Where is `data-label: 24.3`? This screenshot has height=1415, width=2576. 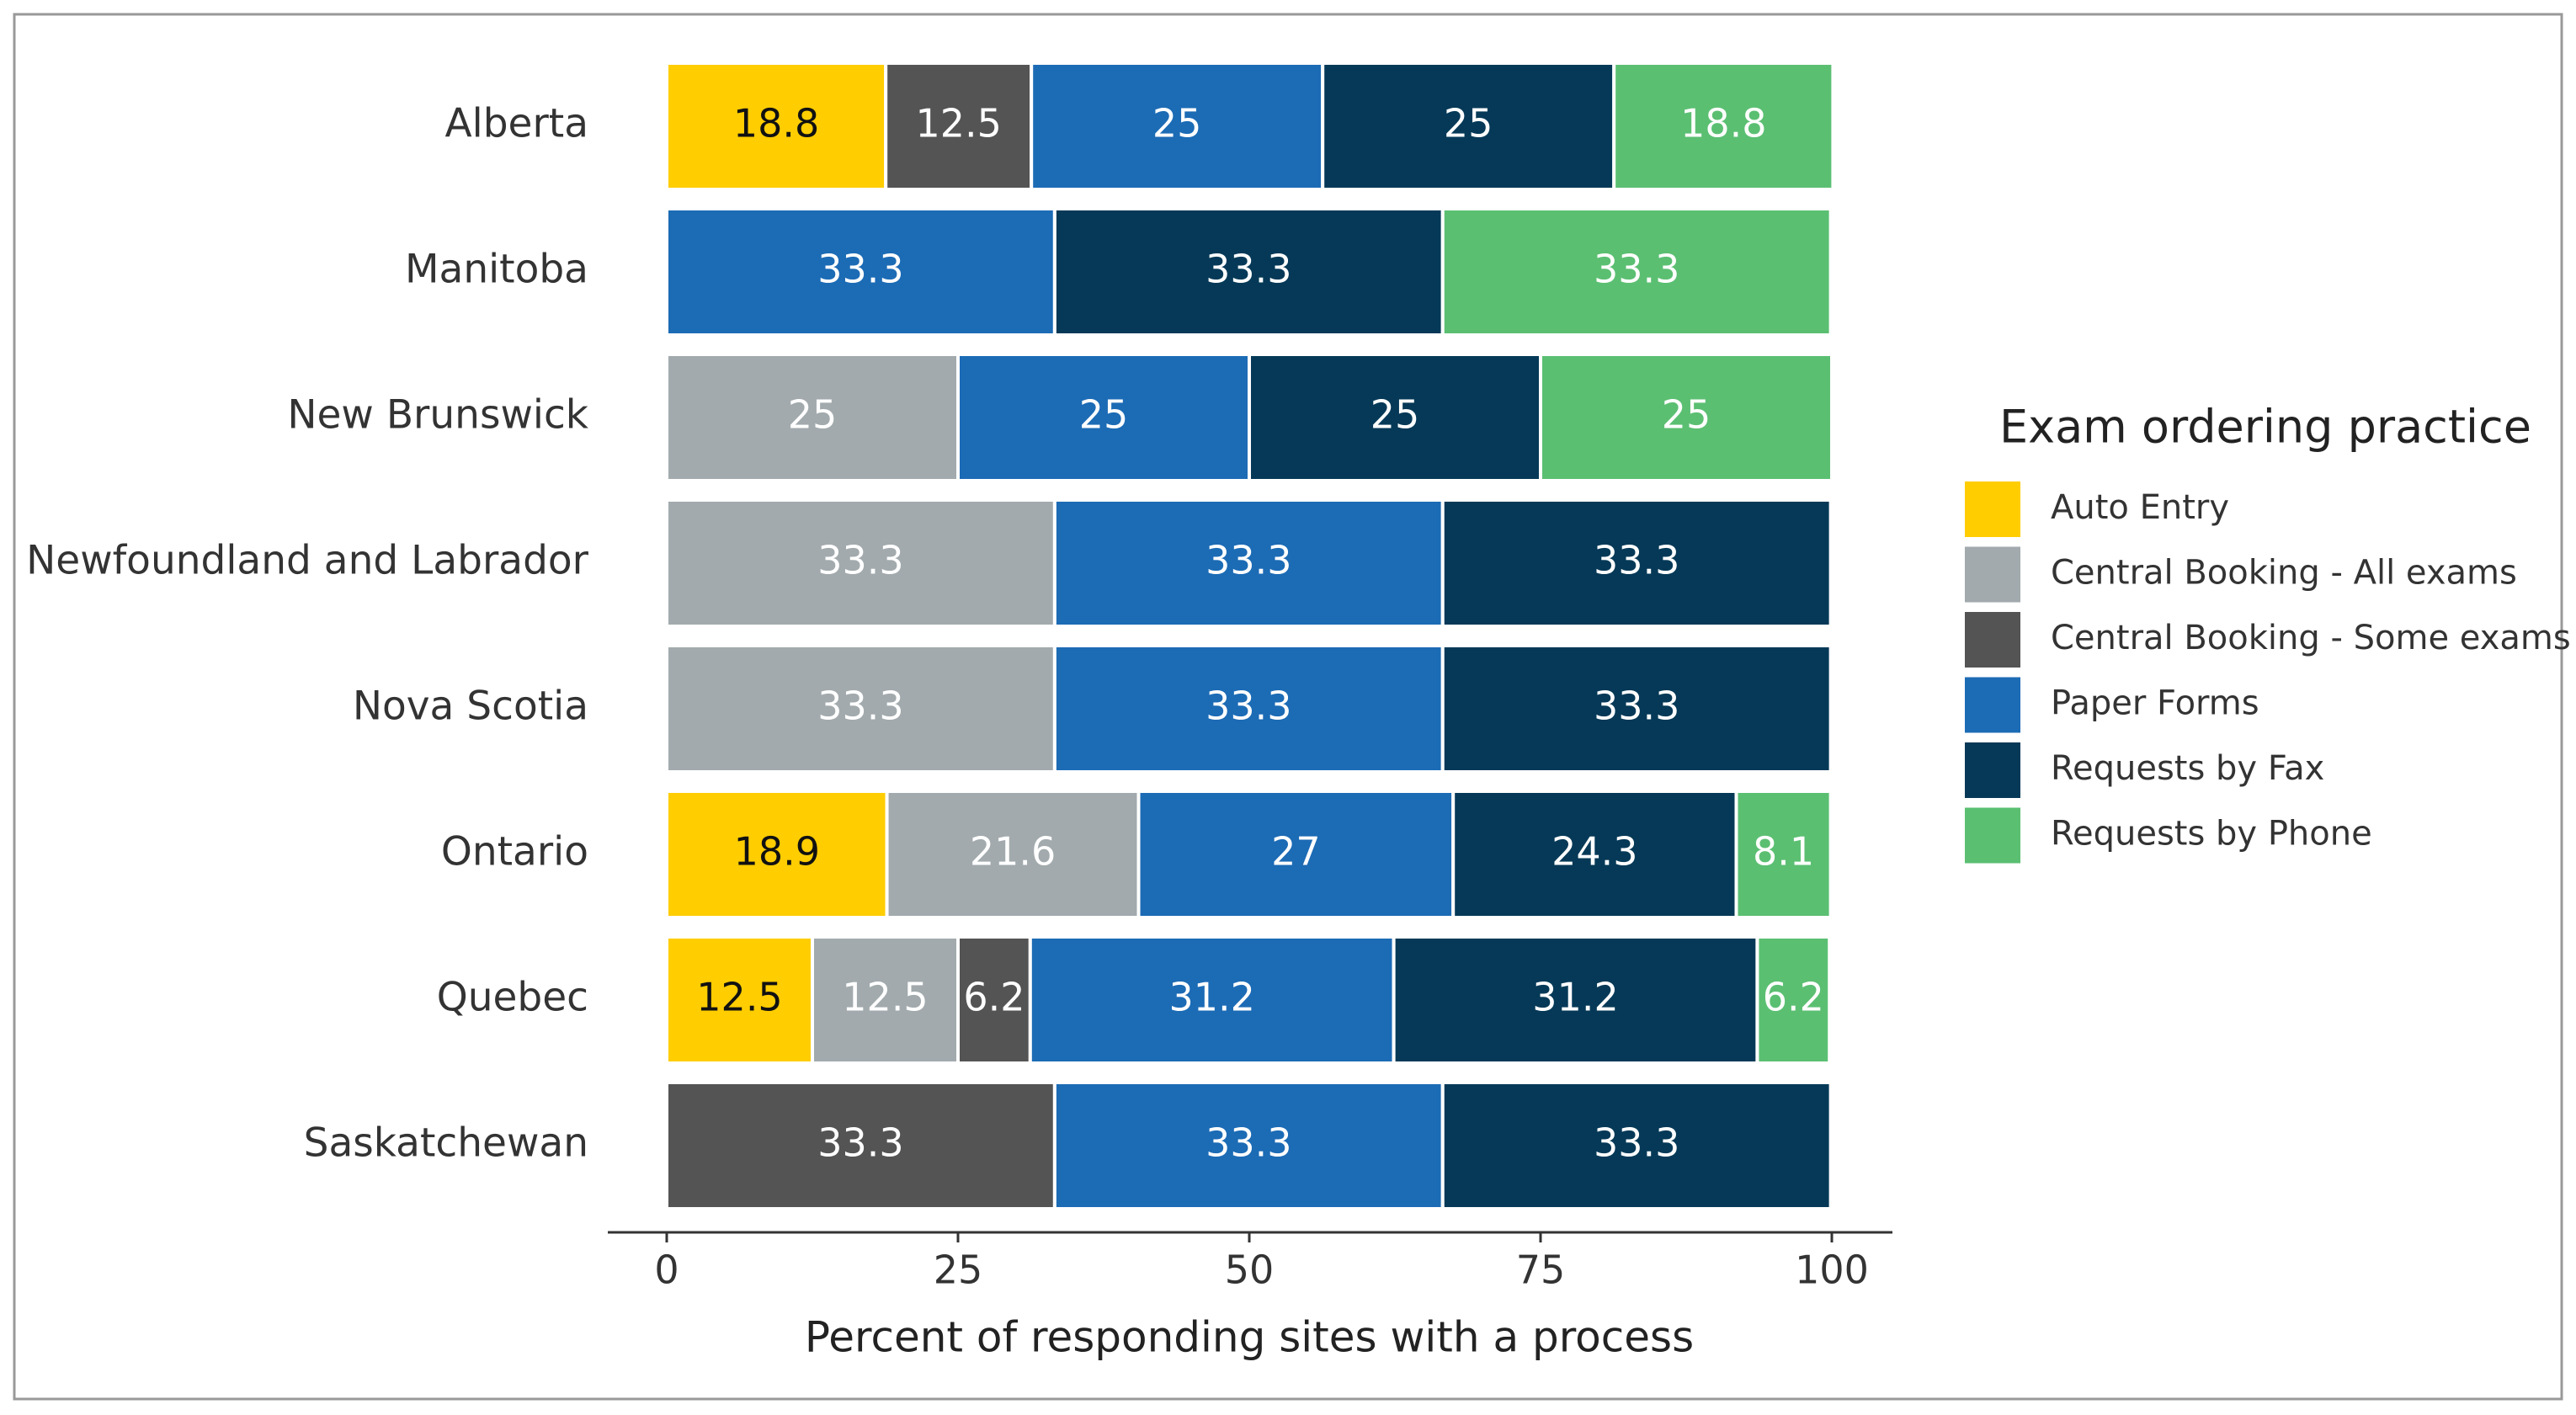 data-label: 24.3 is located at coordinates (1594, 852).